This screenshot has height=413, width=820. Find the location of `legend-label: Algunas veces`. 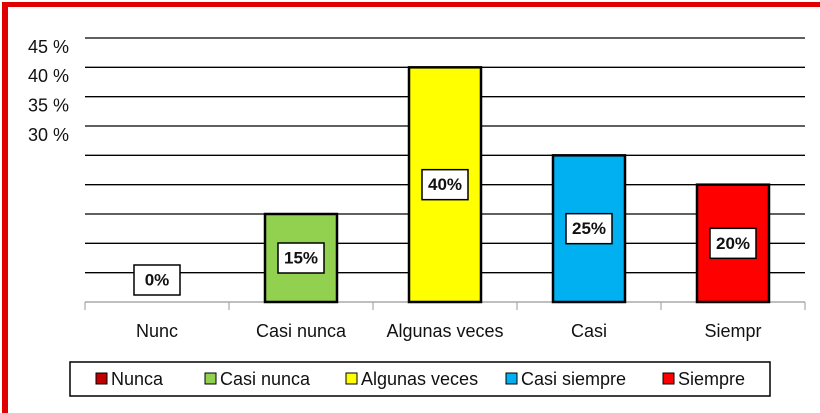

legend-label: Algunas veces is located at coordinates (419, 379).